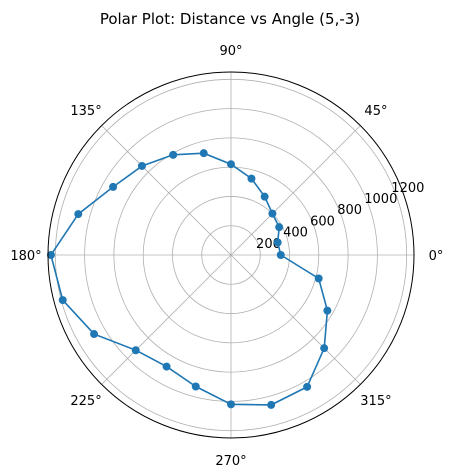 The image size is (453, 475). Describe the element at coordinates (295, 233) in the screenshot. I see `radial-tick-label: 400` at that location.